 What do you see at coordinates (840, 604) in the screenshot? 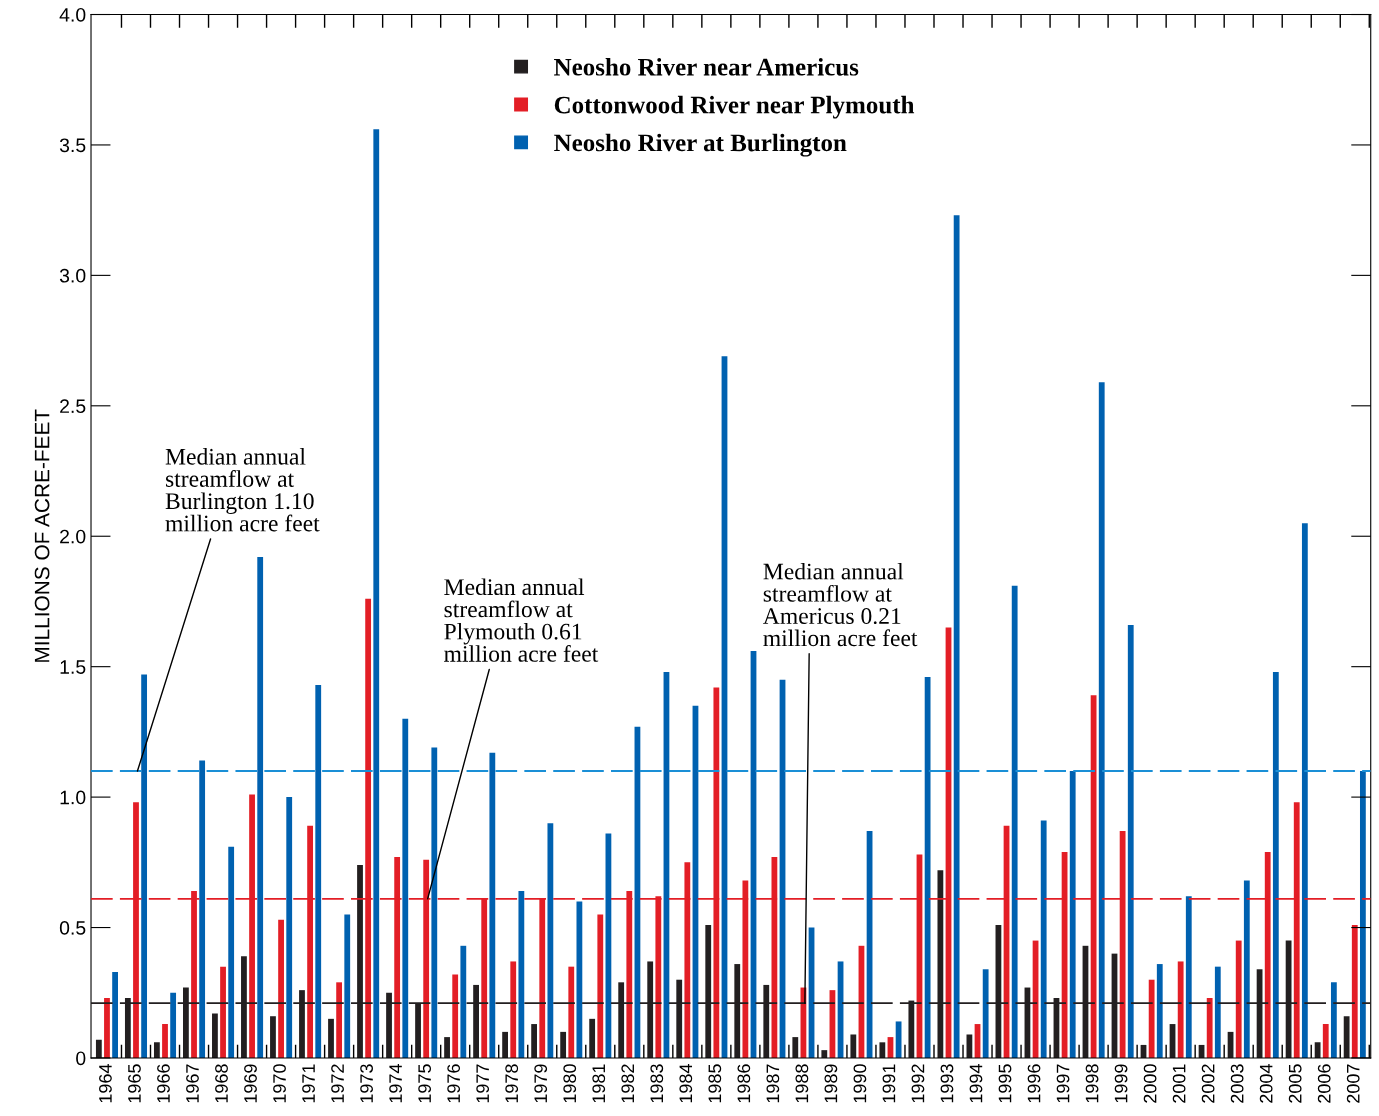
I see `annotation: Median annual streamflow at Americus 0.21 million acre feet` at bounding box center [840, 604].